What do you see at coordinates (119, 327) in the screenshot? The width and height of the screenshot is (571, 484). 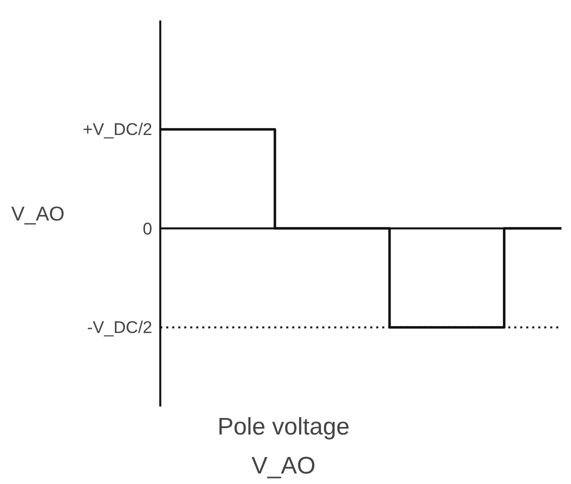 I see `annotation: -V_DC/2` at bounding box center [119, 327].